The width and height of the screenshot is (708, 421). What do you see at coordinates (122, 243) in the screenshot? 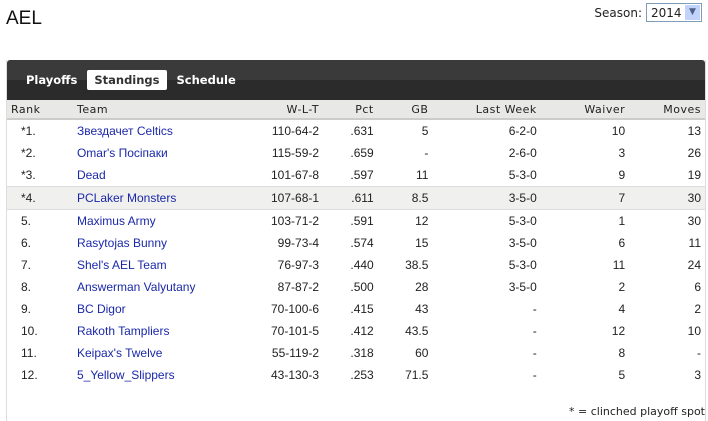
I see `team-link: Rasytojas Bunny` at bounding box center [122, 243].